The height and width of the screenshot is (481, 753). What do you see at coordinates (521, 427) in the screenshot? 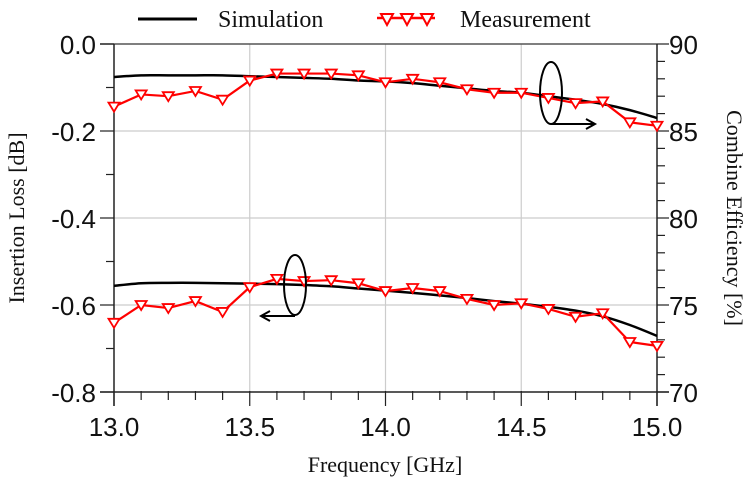
I see `x-tick-label: 14.5` at bounding box center [521, 427].